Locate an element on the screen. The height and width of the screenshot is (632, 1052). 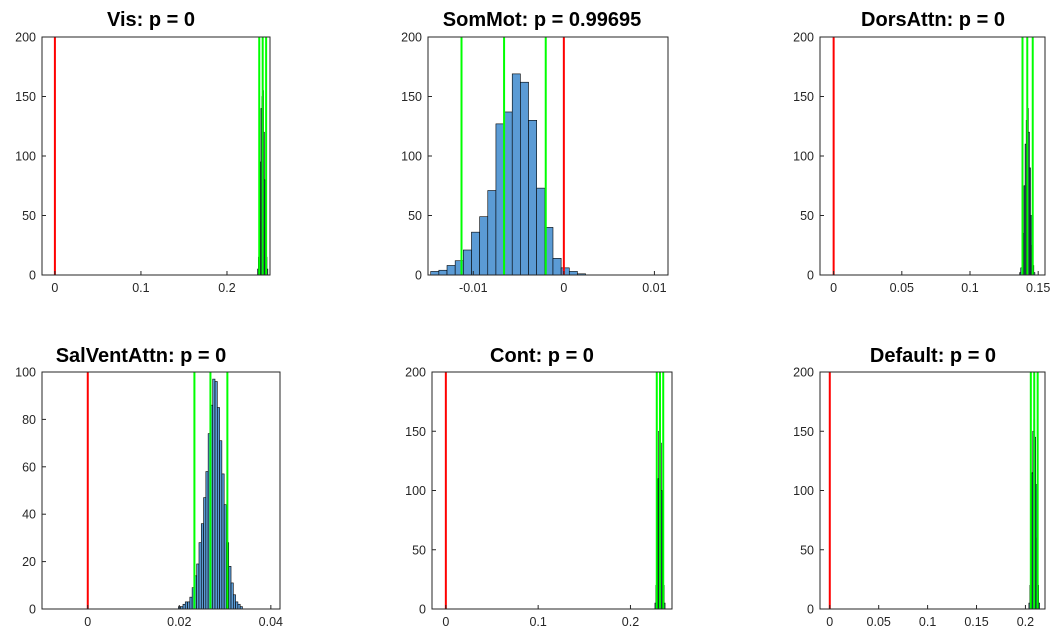
x-tick-label: -0.01 is located at coordinates (473, 288).